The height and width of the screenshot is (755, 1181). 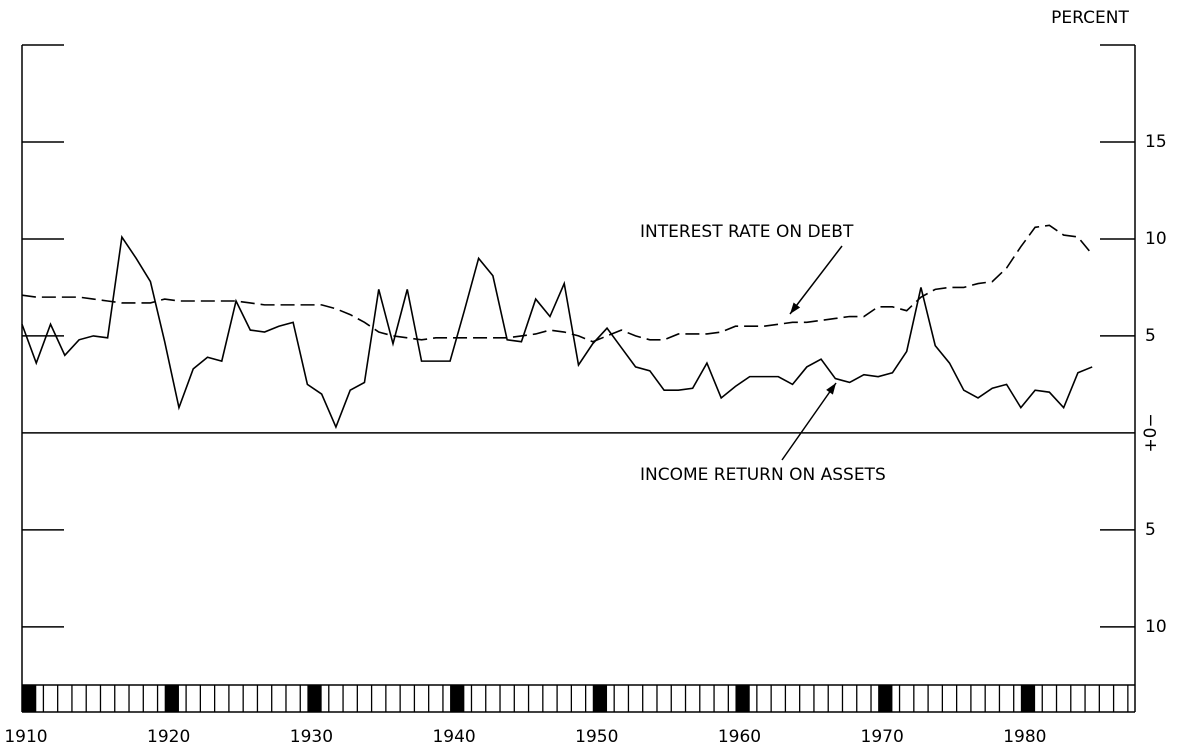 I want to click on y-tick-label: 15, so click(x=1156, y=142).